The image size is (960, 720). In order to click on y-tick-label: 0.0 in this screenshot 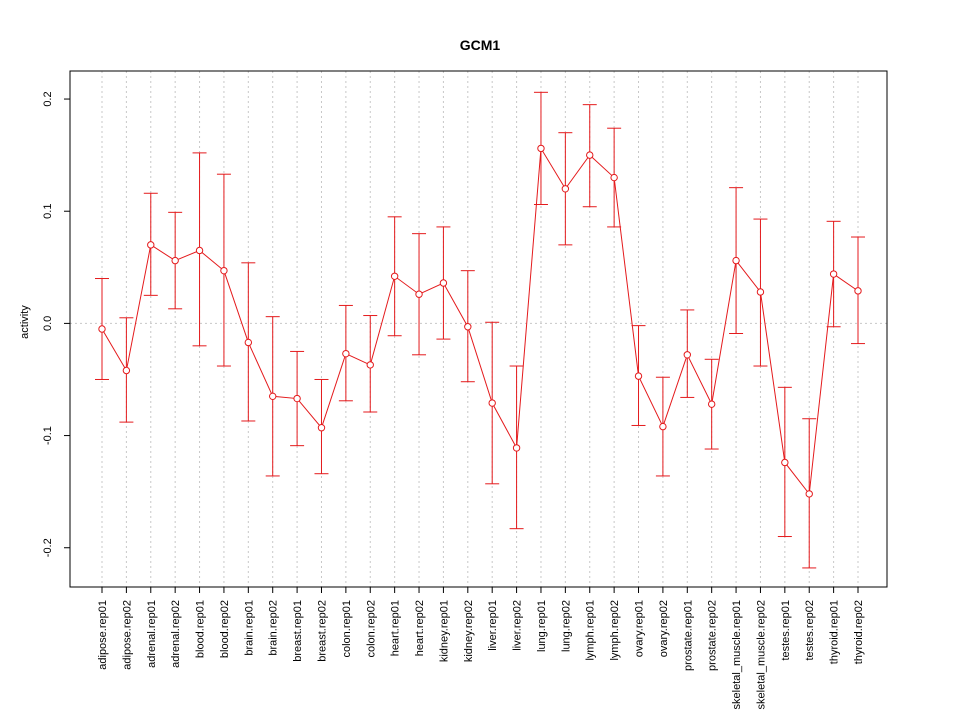, I will do `click(48, 323)`.